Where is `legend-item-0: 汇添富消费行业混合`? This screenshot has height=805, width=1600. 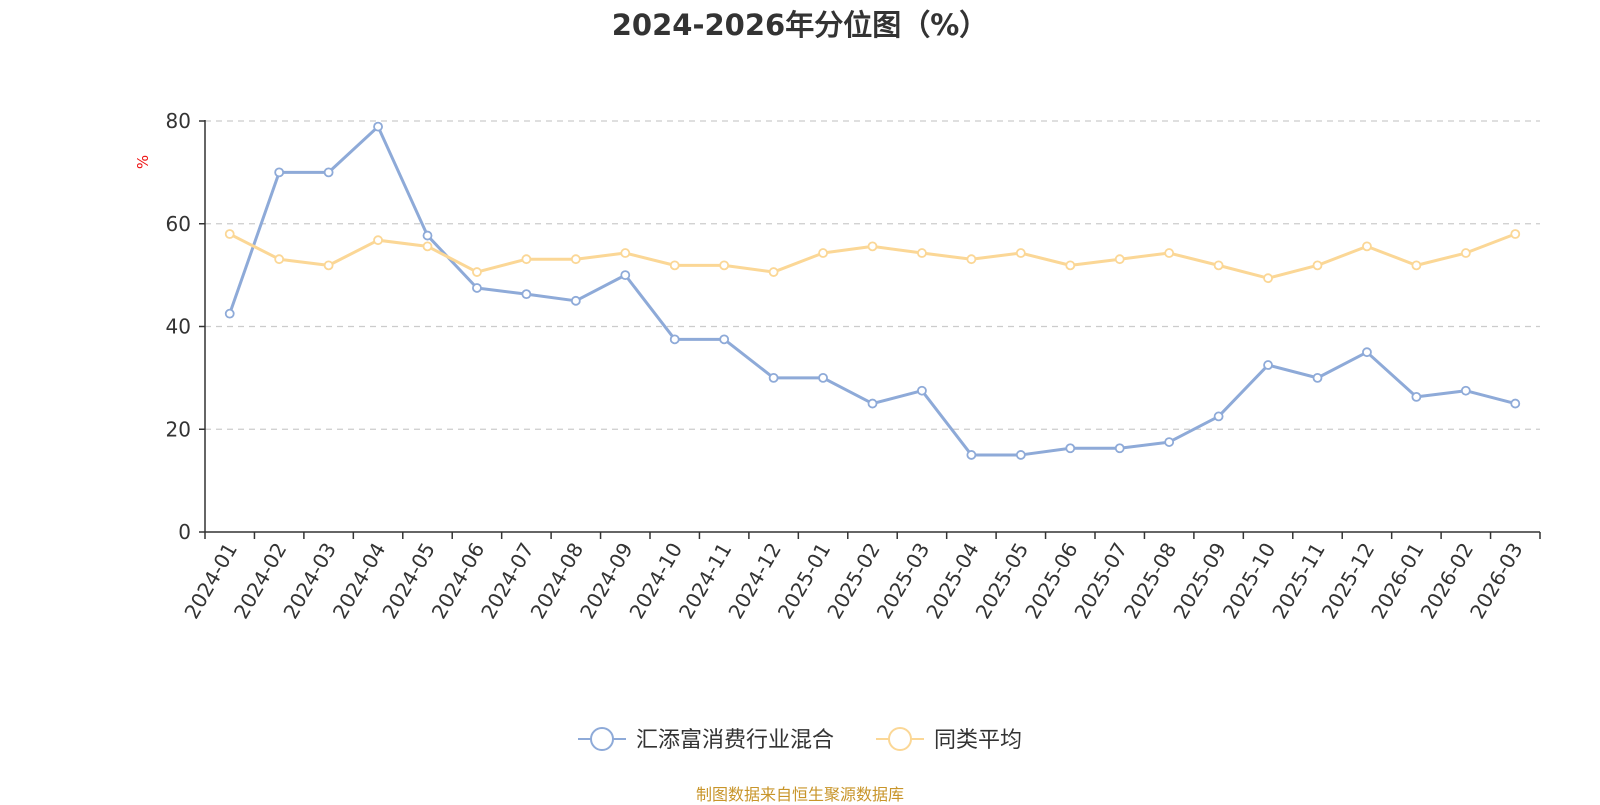
legend-item-0: 汇添富消费行业混合 is located at coordinates (706, 740).